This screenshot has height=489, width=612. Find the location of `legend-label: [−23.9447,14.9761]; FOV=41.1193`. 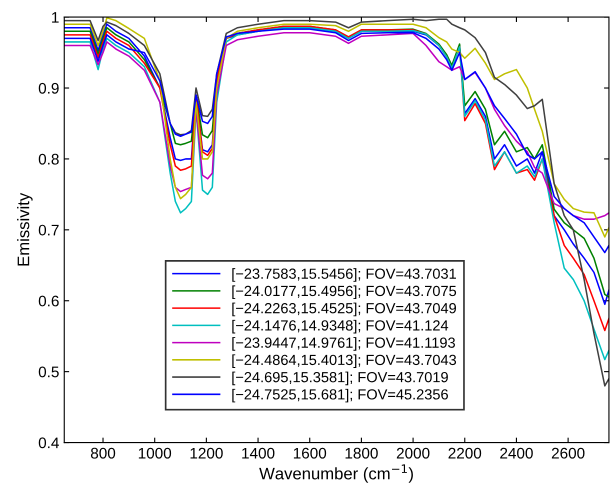

legend-label: [−23.9447,14.9761]; FOV=41.1193 is located at coordinates (343, 344).